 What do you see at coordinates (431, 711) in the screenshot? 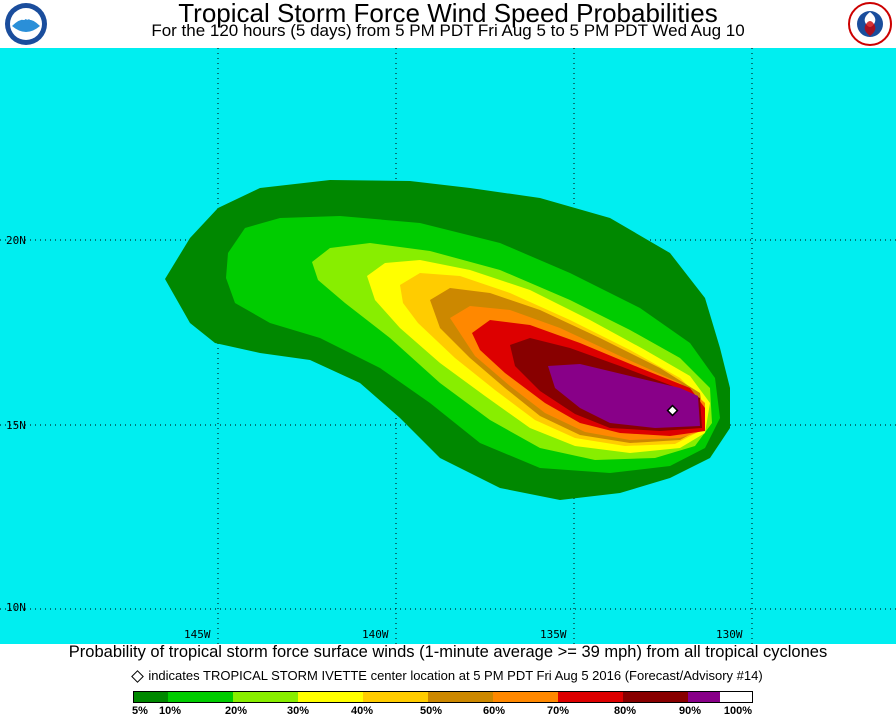
I see `legend-label: 50%` at bounding box center [431, 711].